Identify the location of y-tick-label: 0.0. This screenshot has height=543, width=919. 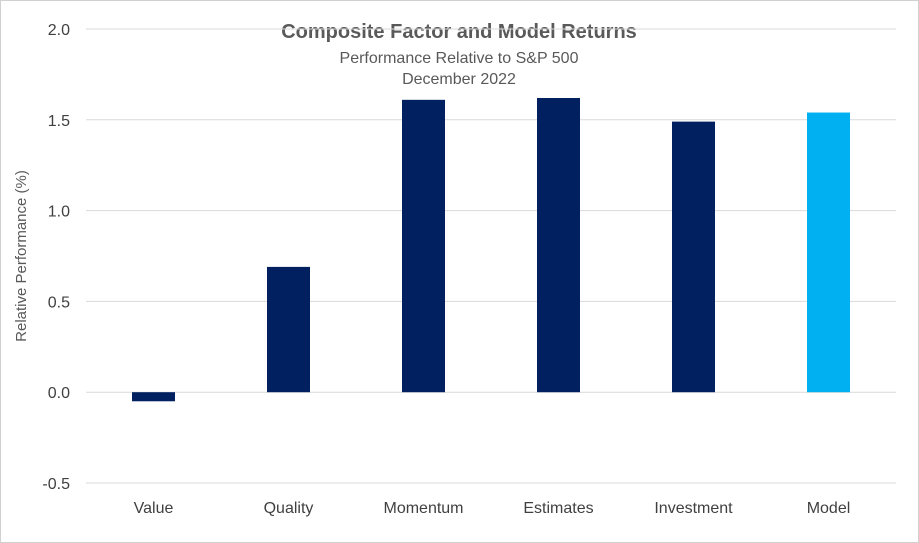
(59, 393).